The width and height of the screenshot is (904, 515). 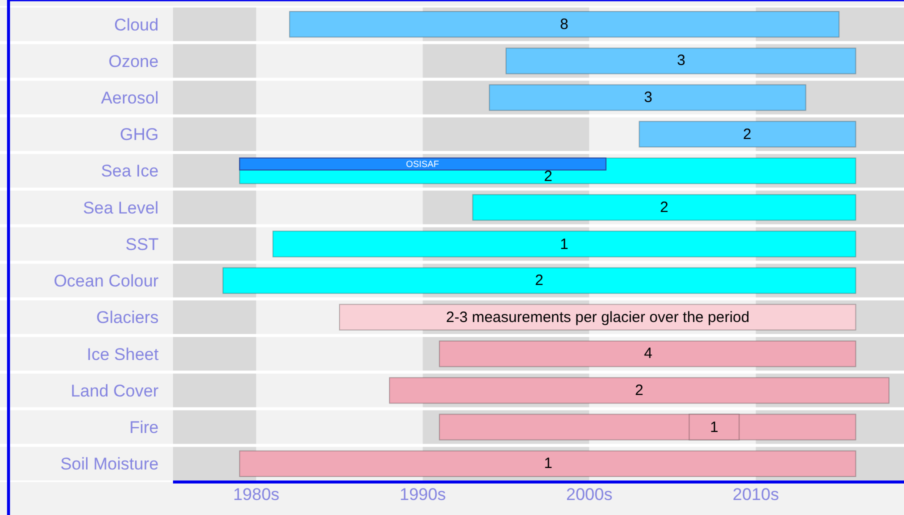 I want to click on annotation: 2-3 measurements per glacier over the period, so click(x=598, y=317).